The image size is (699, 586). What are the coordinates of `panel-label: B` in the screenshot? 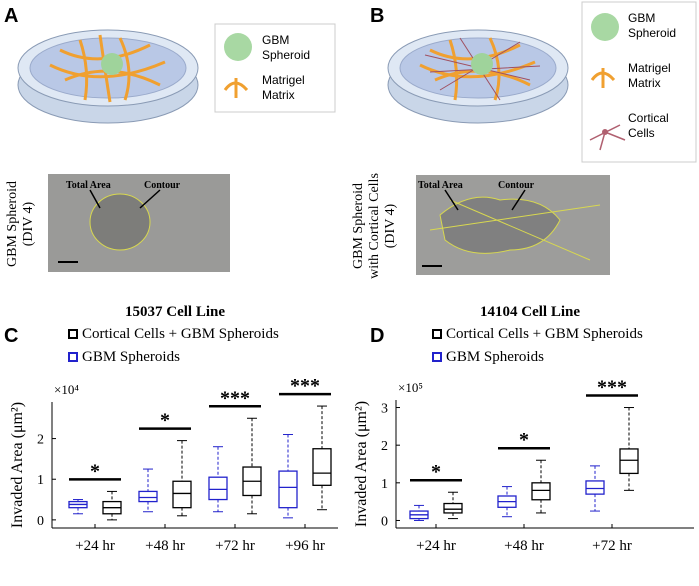 It's located at (377, 16).